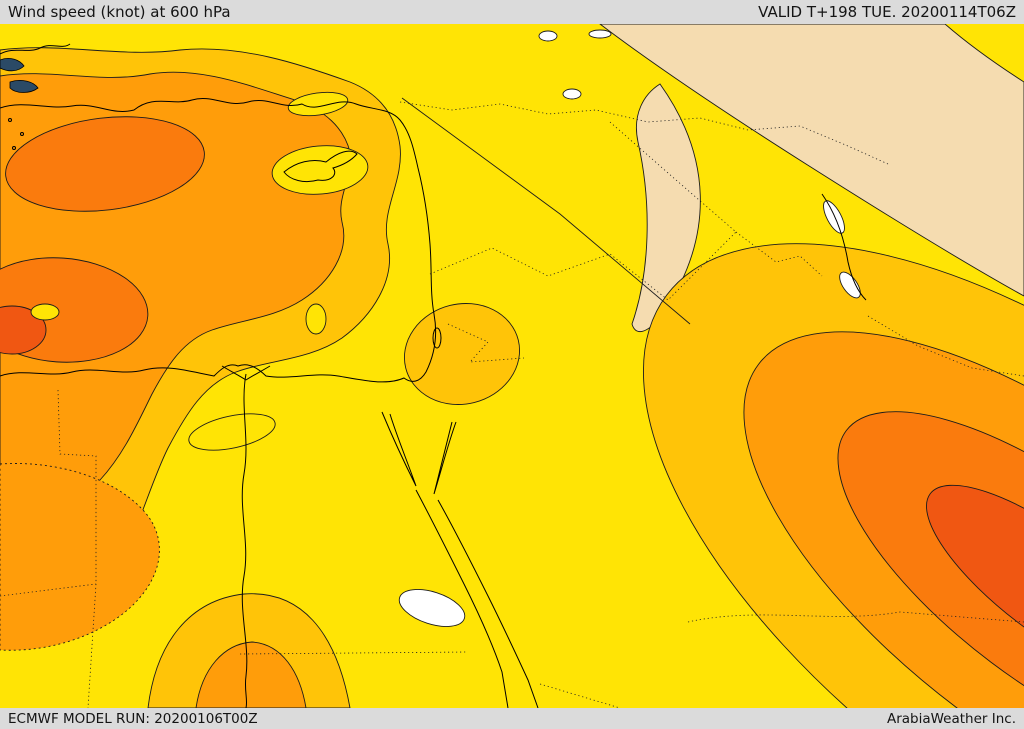 The image size is (1024, 729). Describe the element at coordinates (437, 338) in the screenshot. I see `dead-sea` at that location.